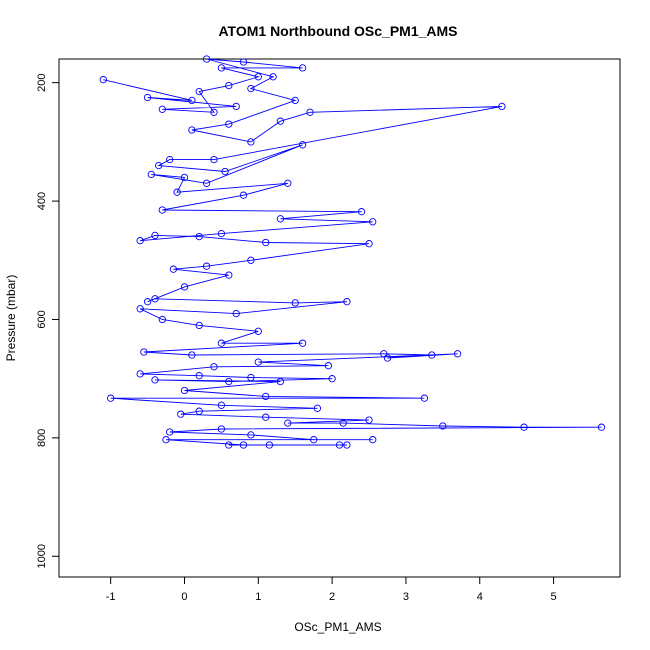  What do you see at coordinates (480, 597) in the screenshot?
I see `x-tick-label: 4` at bounding box center [480, 597].